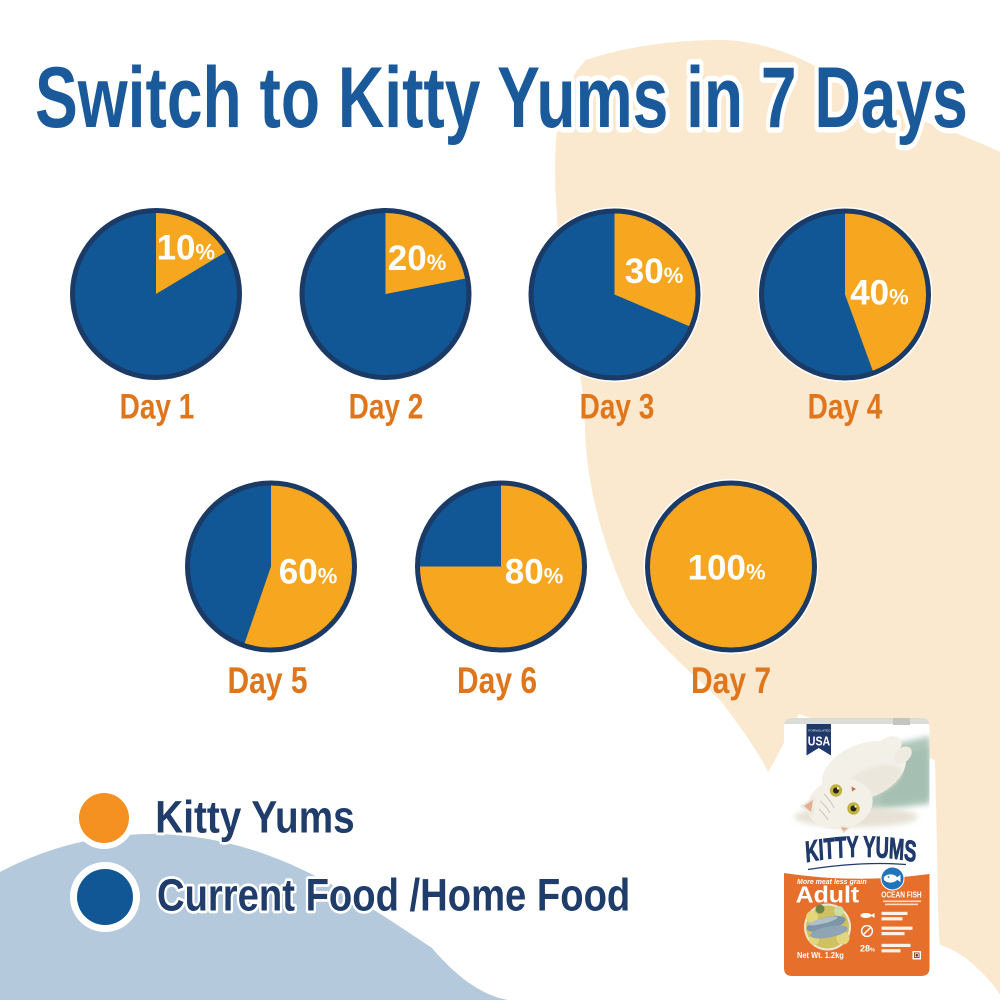 The image size is (1000, 1000). What do you see at coordinates (497, 681) in the screenshot?
I see `svg-text: Day 6` at bounding box center [497, 681].